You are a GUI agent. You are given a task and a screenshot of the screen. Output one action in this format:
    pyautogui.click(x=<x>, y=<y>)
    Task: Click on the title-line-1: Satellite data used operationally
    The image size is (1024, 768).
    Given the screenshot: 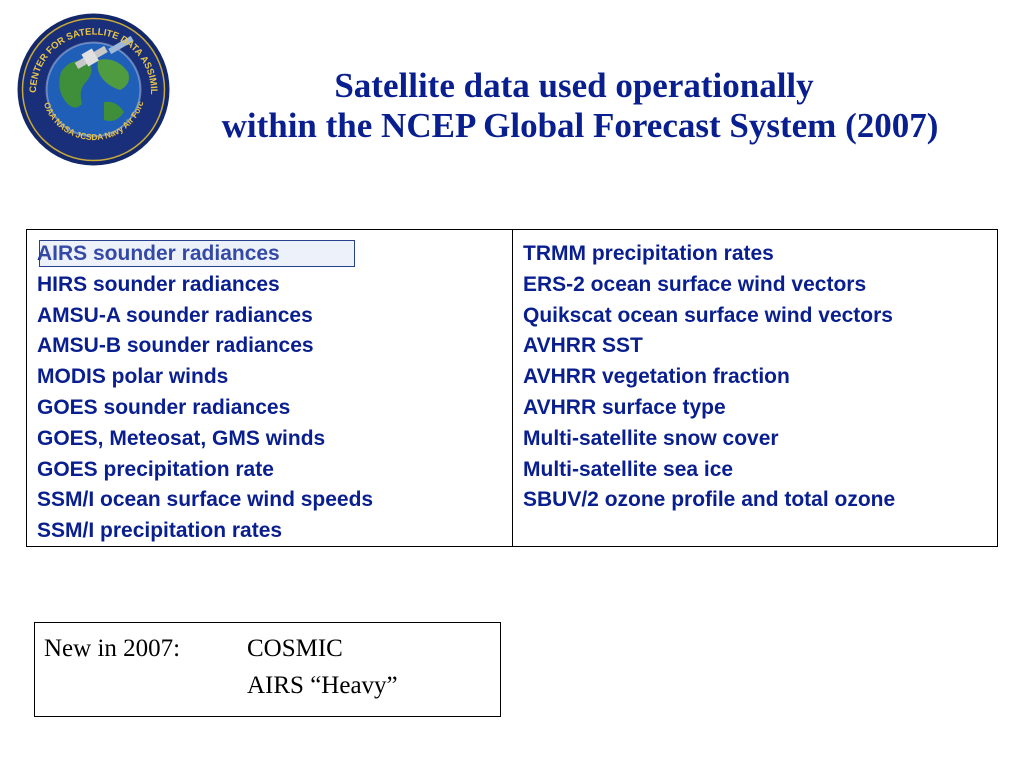 What is the action you would take?
    pyautogui.click(x=574, y=85)
    